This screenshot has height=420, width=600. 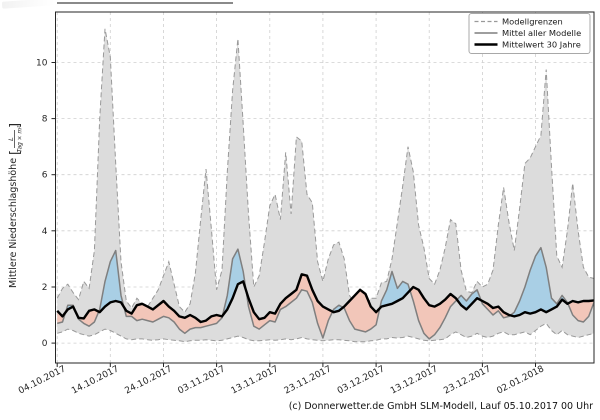 I want to click on y-axis-label: Mittlere Niederschlagshöhe [ L Tag × m²], so click(x=15, y=205).